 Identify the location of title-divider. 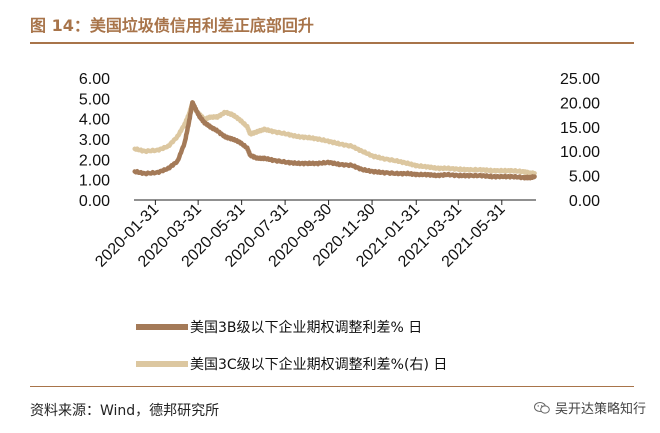
(332, 43).